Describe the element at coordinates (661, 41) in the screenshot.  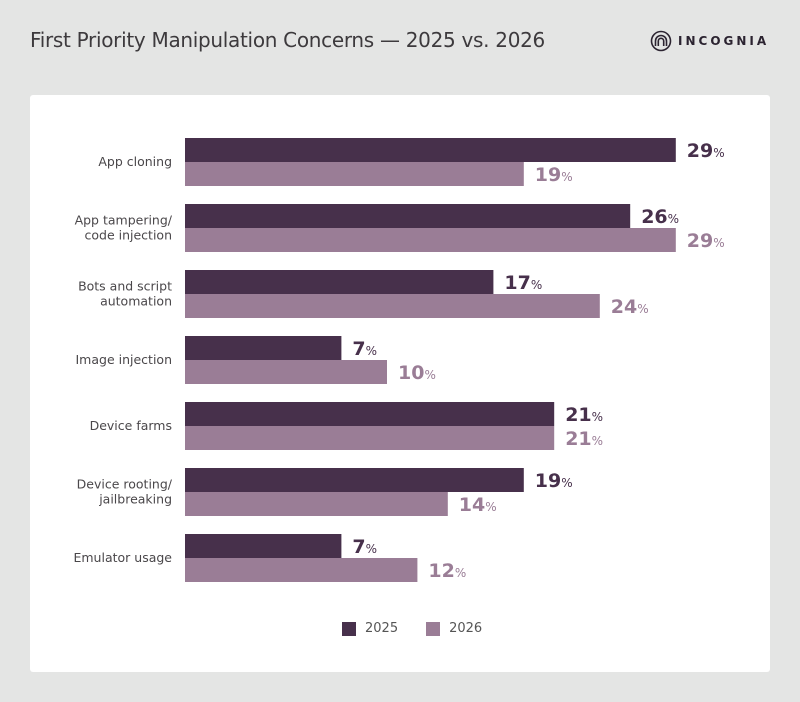
I see `fingerprint-arc-icon` at that location.